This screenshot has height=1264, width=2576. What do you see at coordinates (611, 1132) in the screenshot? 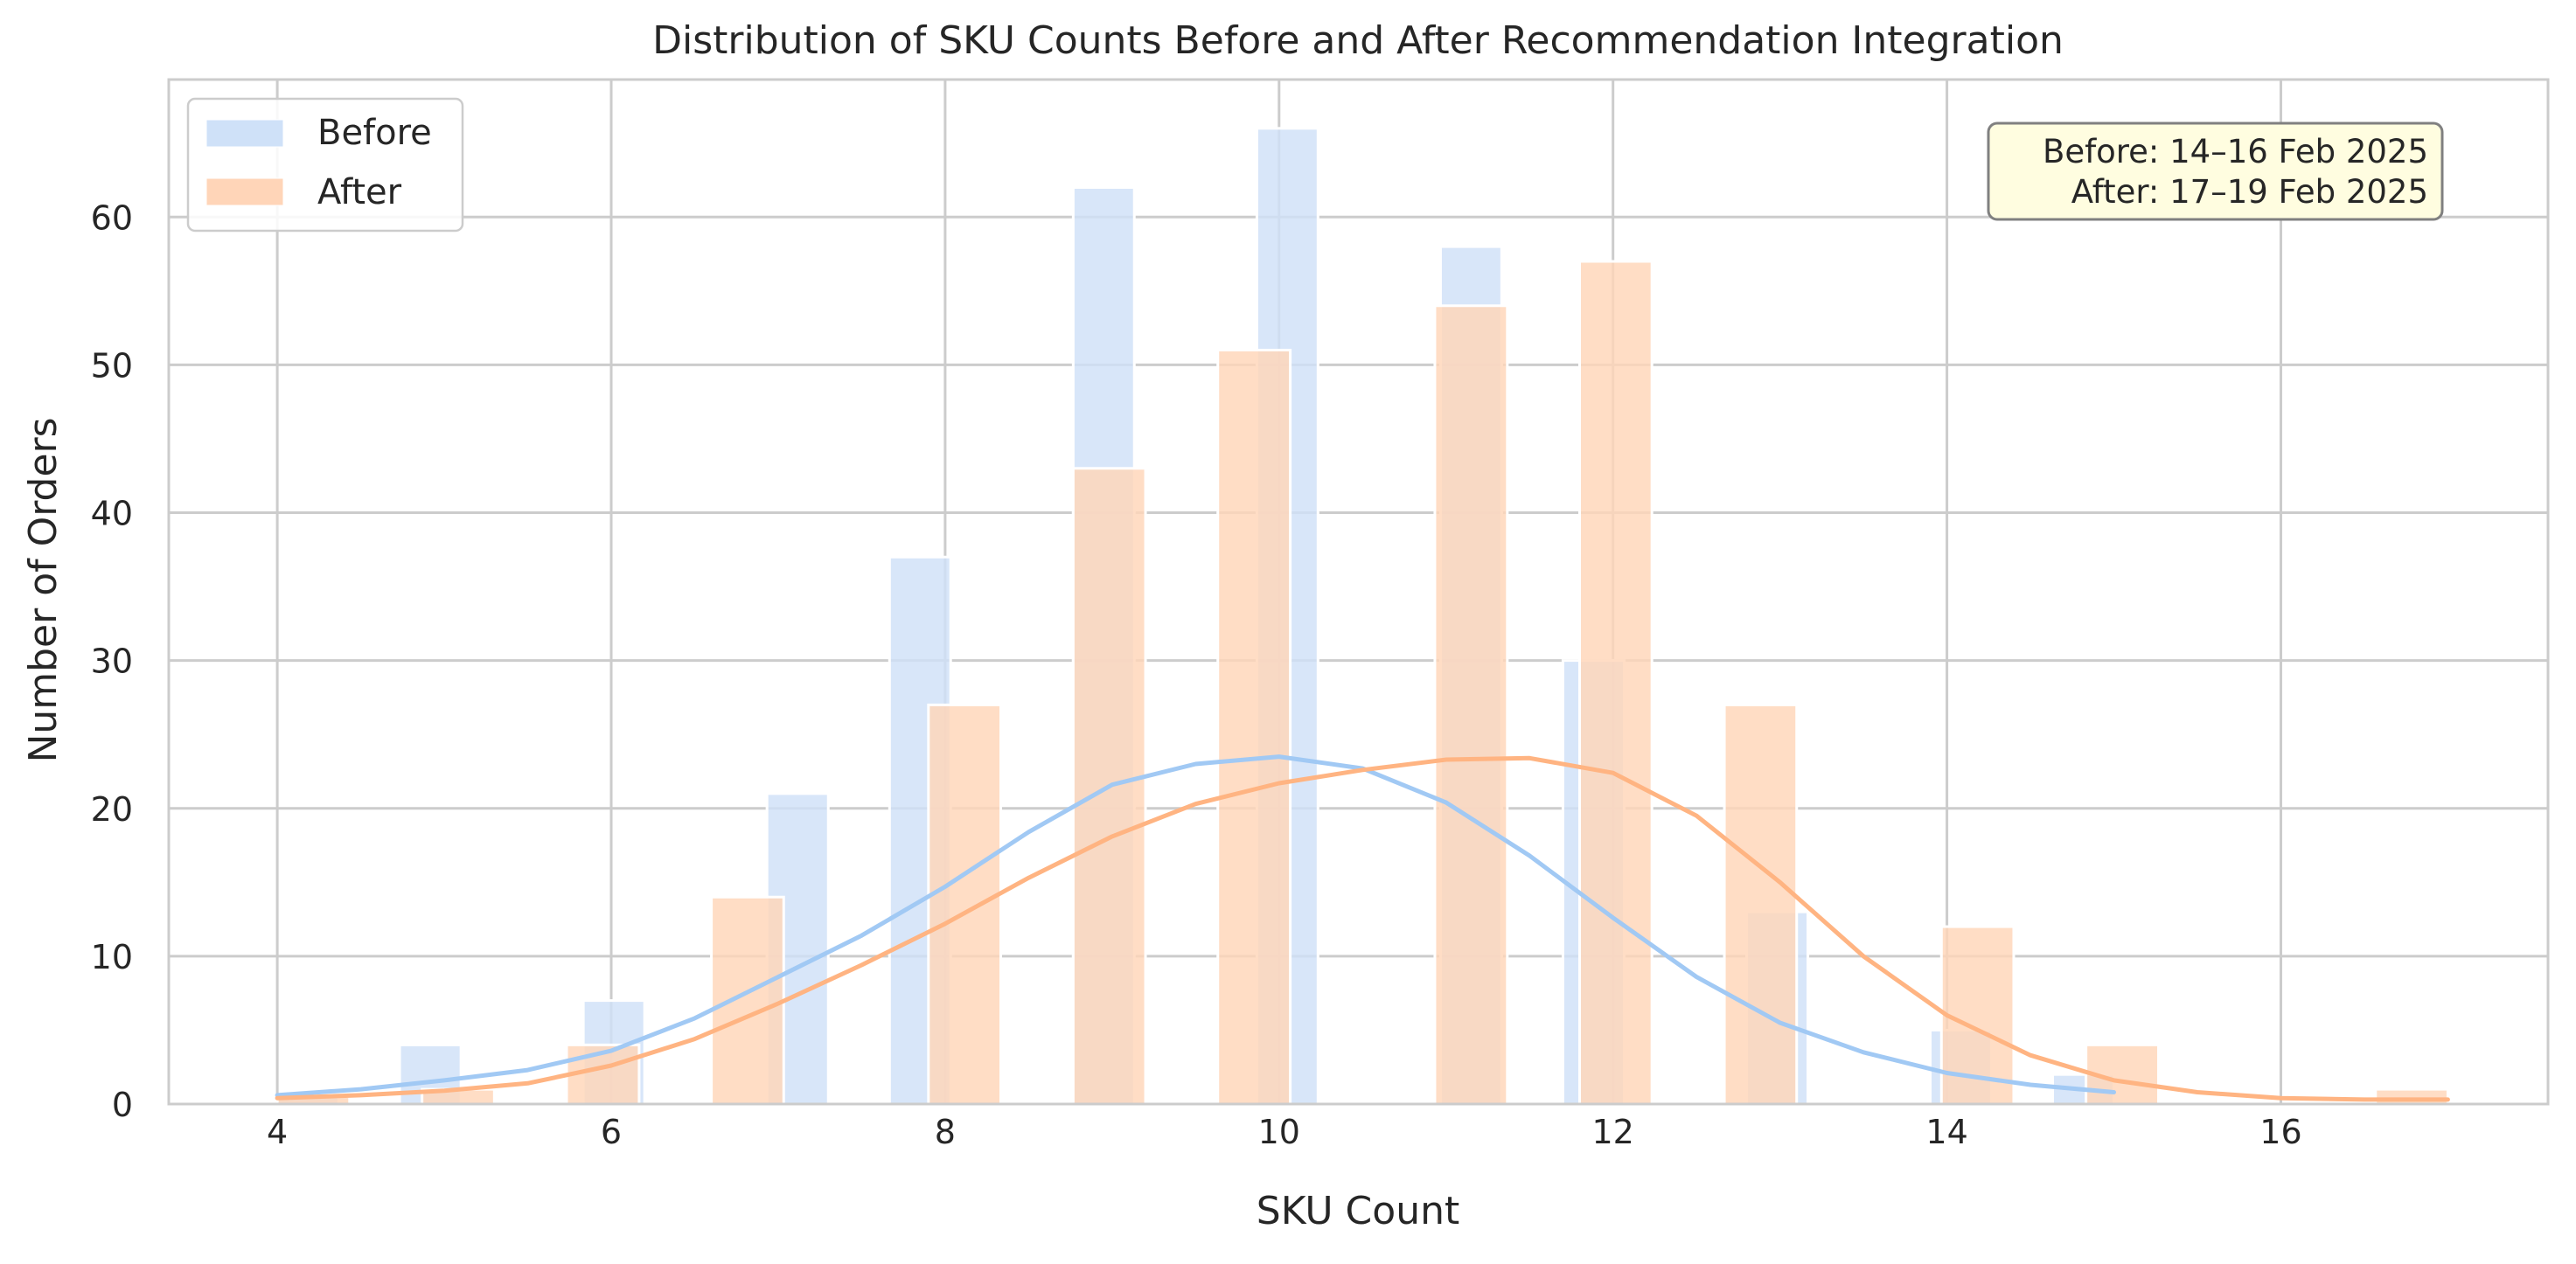
I see `x-tick-label: 6` at bounding box center [611, 1132].